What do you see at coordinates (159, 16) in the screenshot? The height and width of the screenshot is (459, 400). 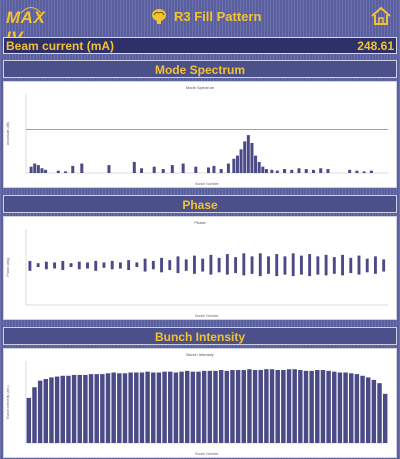 I see `brain-icon` at bounding box center [159, 16].